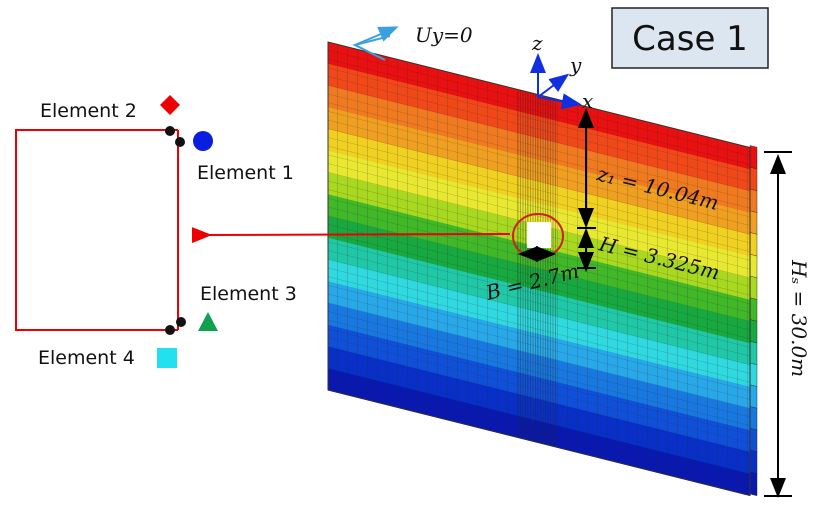 The width and height of the screenshot is (823, 524). Describe the element at coordinates (553, 85) in the screenshot. I see `axis-y` at that location.